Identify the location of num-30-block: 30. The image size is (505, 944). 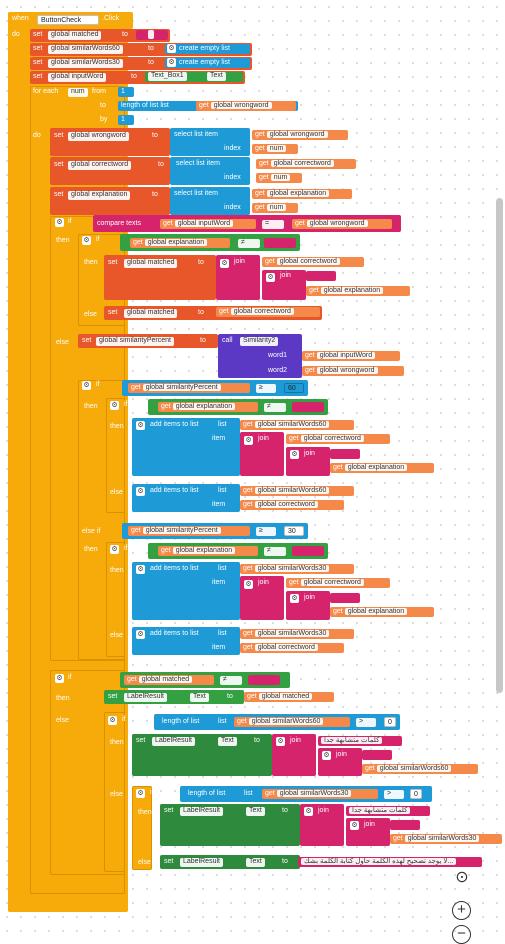
(294, 531).